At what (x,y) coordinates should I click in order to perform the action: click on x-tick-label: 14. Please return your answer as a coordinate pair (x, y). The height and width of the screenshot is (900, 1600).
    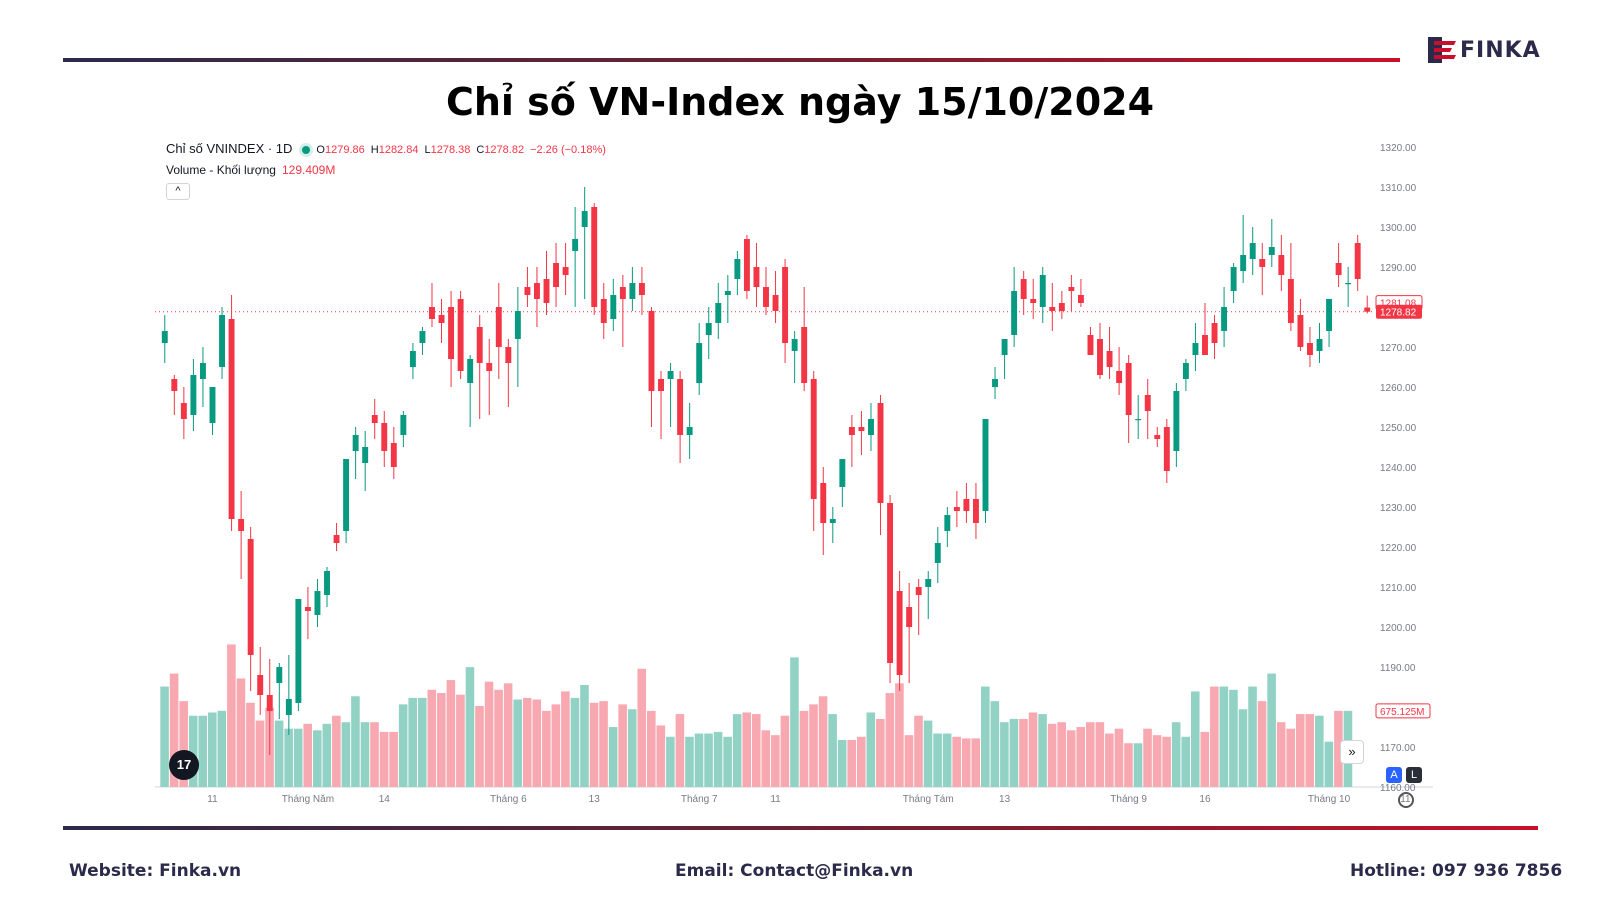
    Looking at the image, I should click on (385, 799).